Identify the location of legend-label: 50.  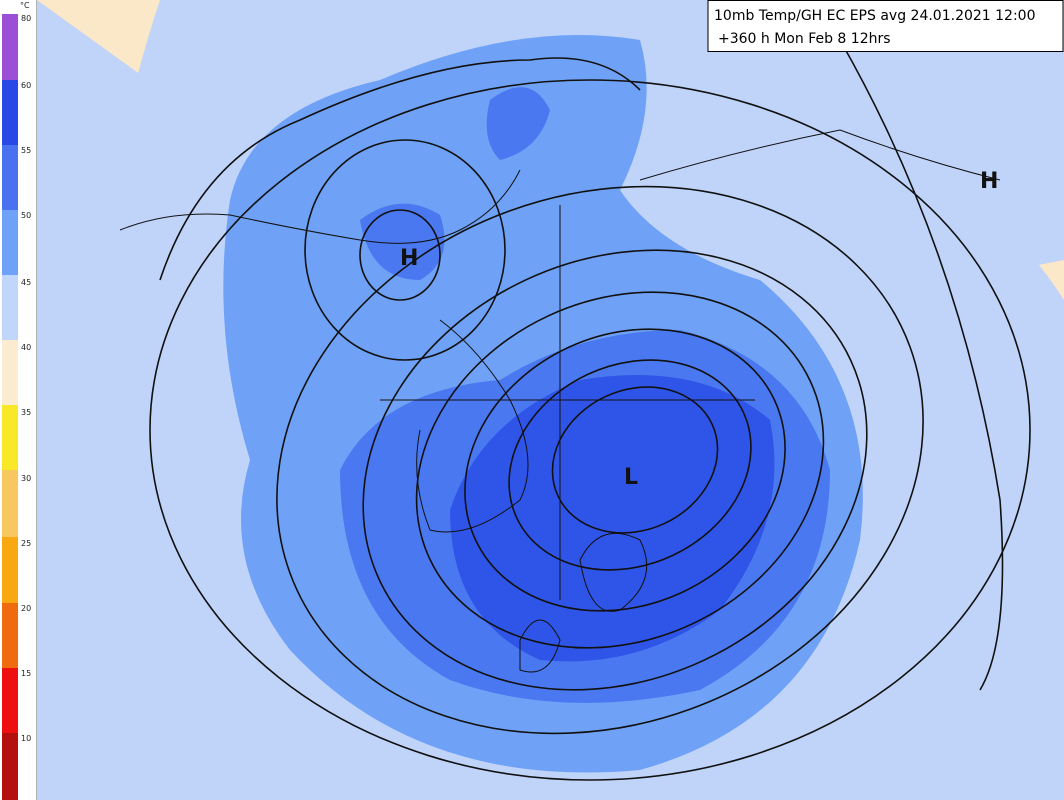
(26, 215).